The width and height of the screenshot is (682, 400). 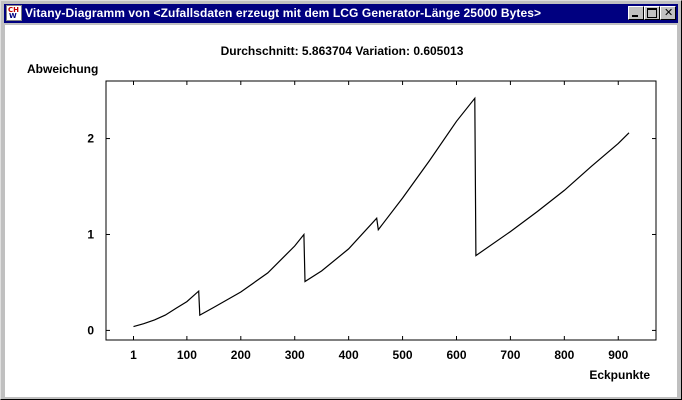 What do you see at coordinates (133, 355) in the screenshot?
I see `x-tick-label: 1` at bounding box center [133, 355].